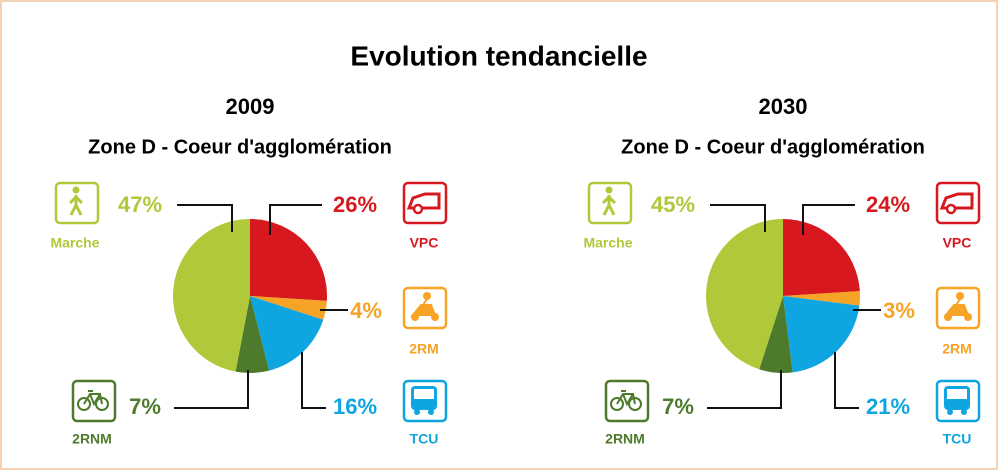  Describe the element at coordinates (673, 204) in the screenshot. I see `value-label: 45%` at that location.